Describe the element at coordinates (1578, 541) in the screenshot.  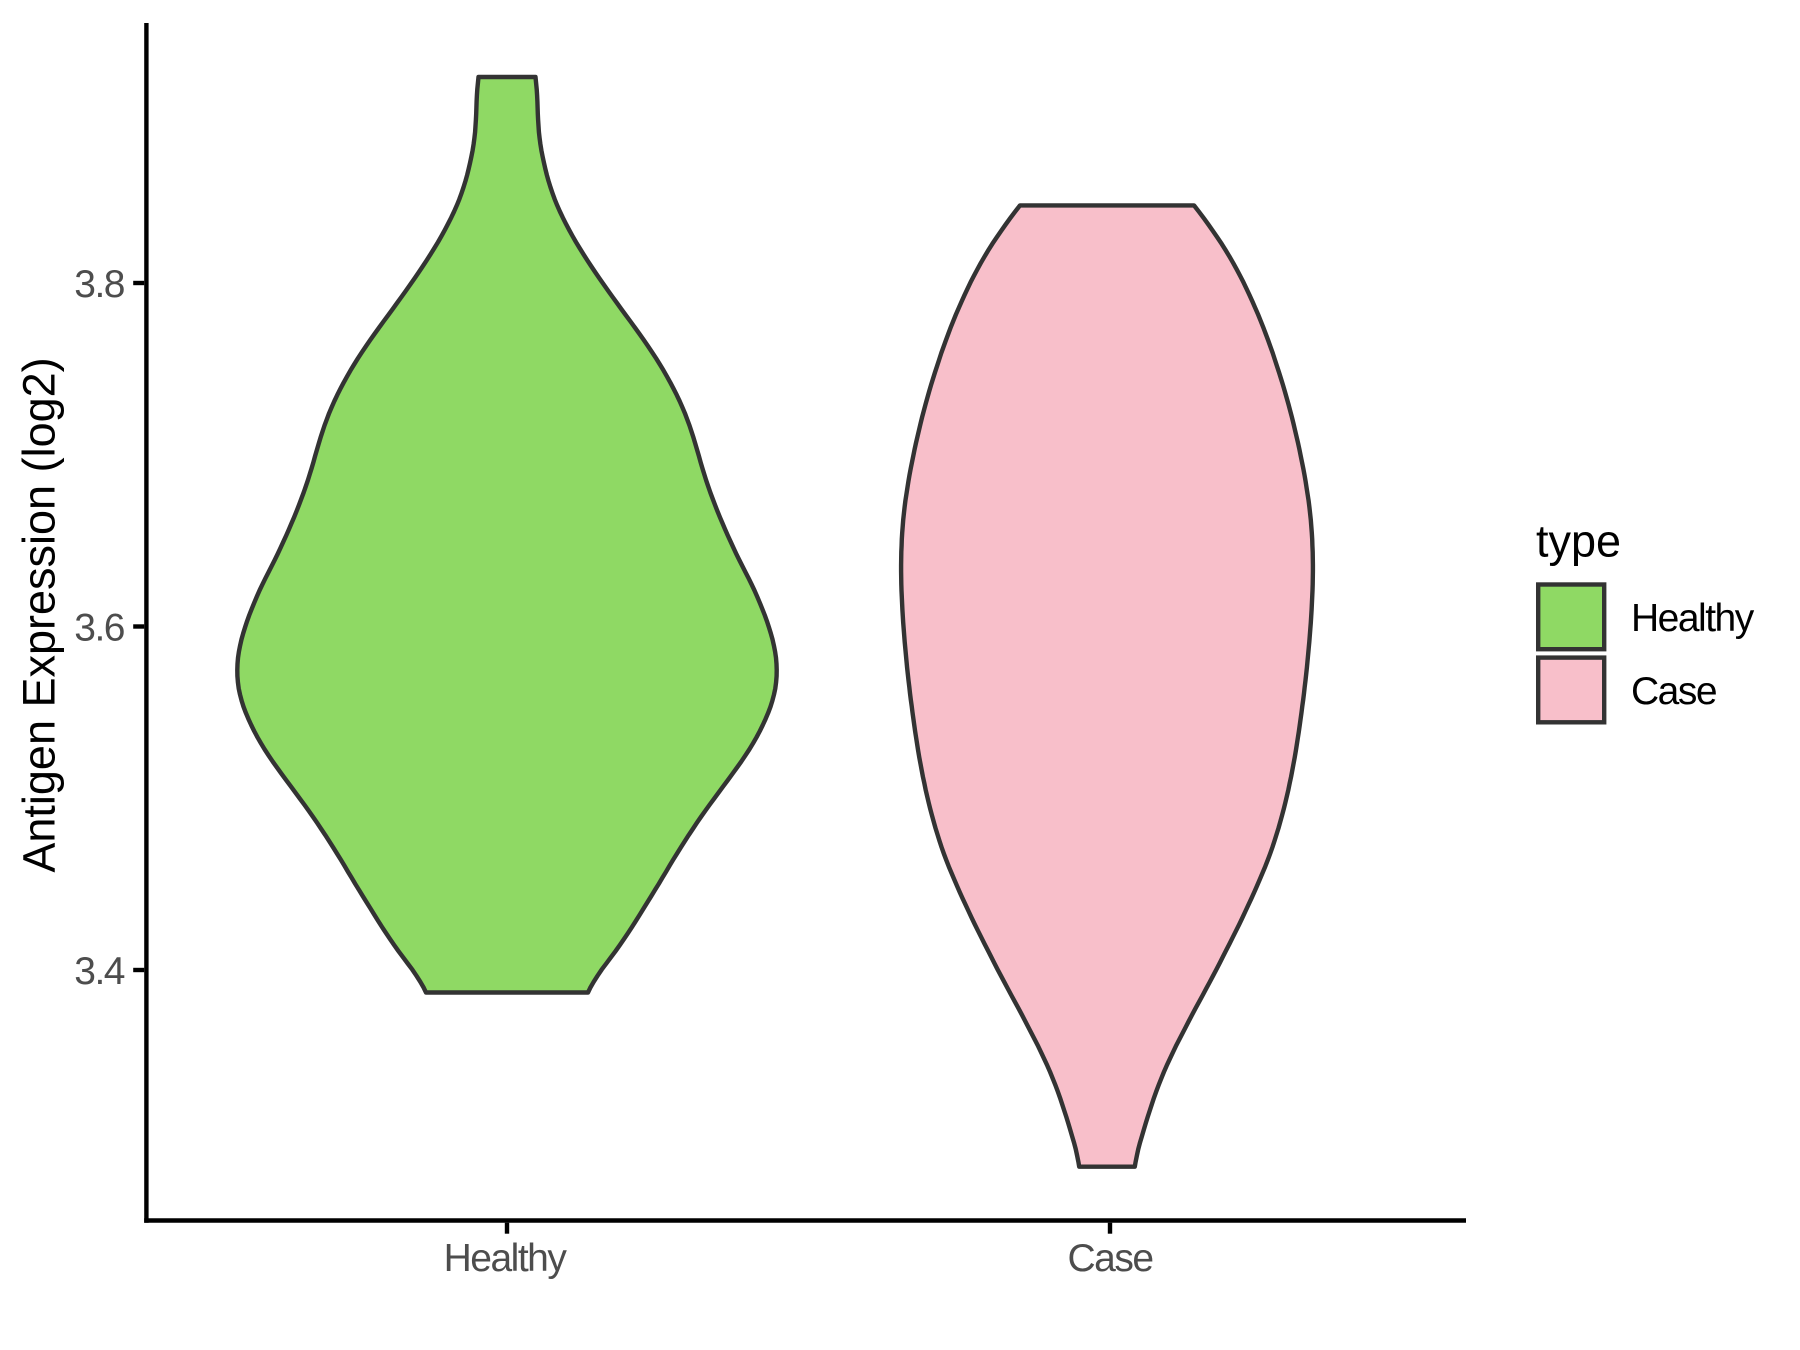
I see `svg-text: type` at that location.